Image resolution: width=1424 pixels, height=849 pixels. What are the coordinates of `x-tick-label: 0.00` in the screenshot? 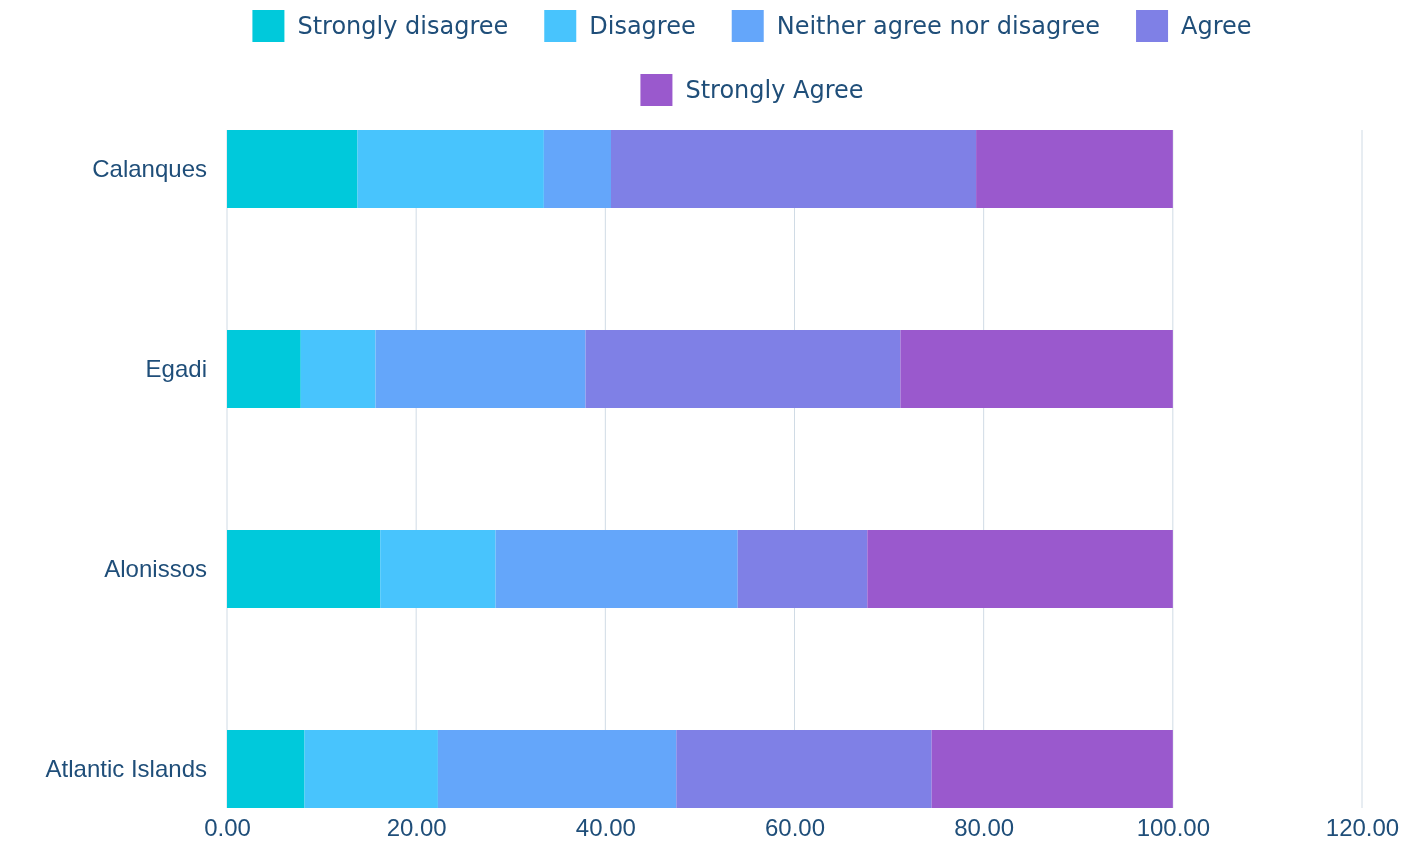 It's located at (227, 828).